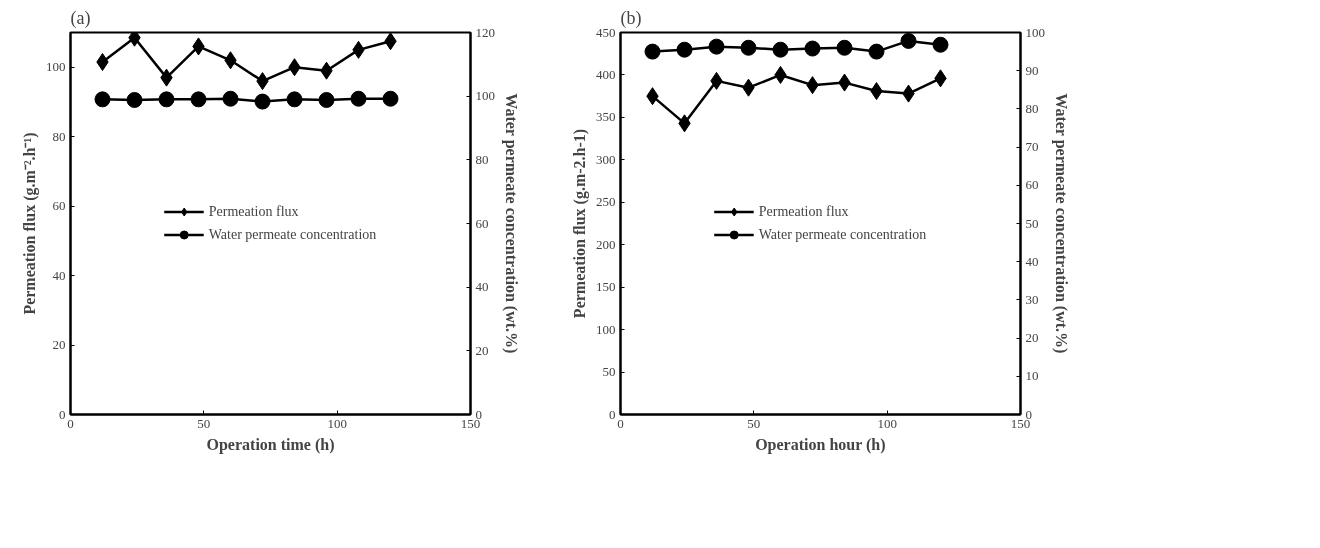  I want to click on y2-tick-label: 90, so click(1032, 70).